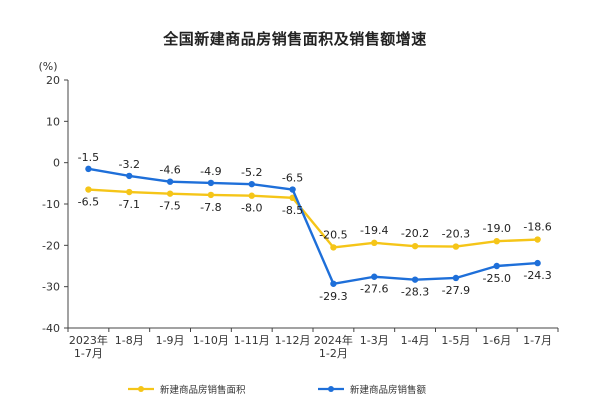 The height and width of the screenshot is (414, 590). Describe the element at coordinates (56, 163) in the screenshot. I see `y-tick-label: 0` at that location.